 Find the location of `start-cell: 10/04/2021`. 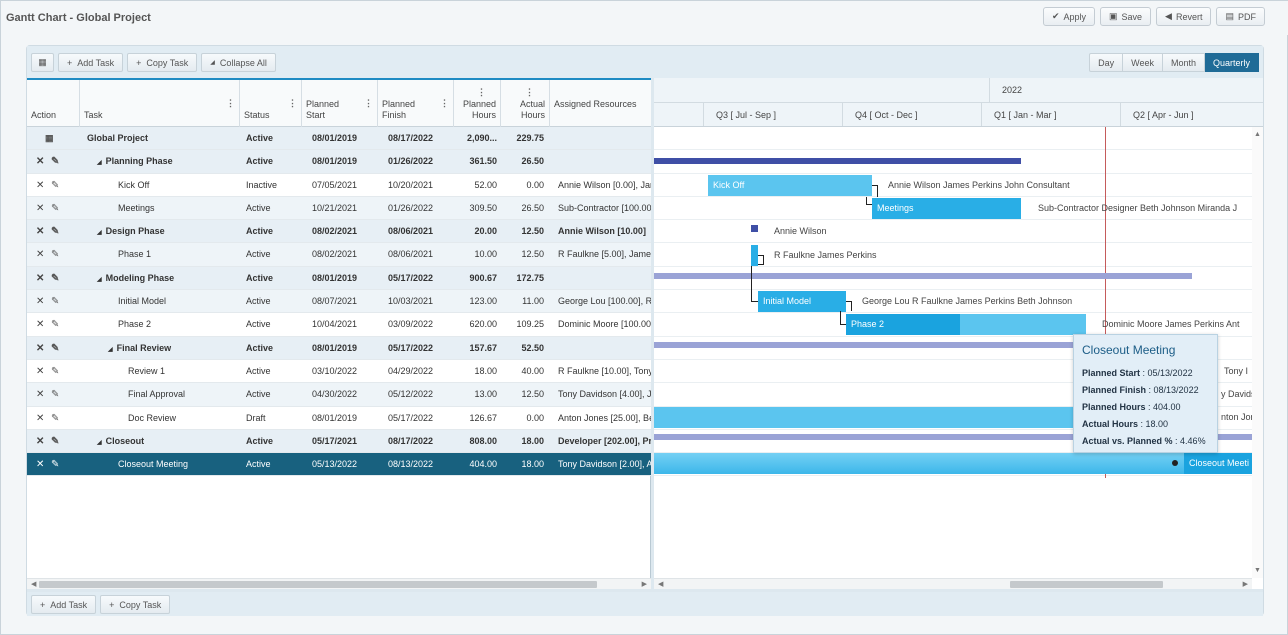

start-cell: 10/04/2021 is located at coordinates (335, 324).